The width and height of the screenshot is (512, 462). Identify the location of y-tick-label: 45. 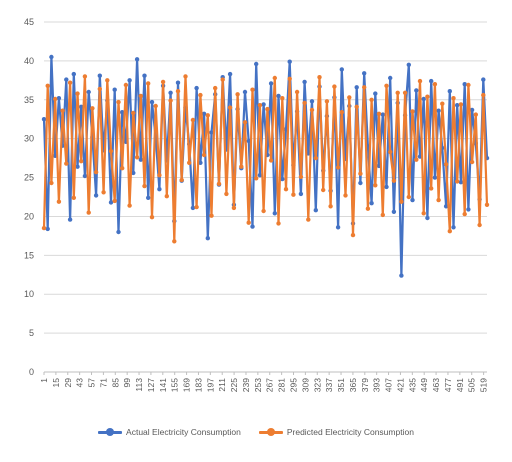
(29, 22).